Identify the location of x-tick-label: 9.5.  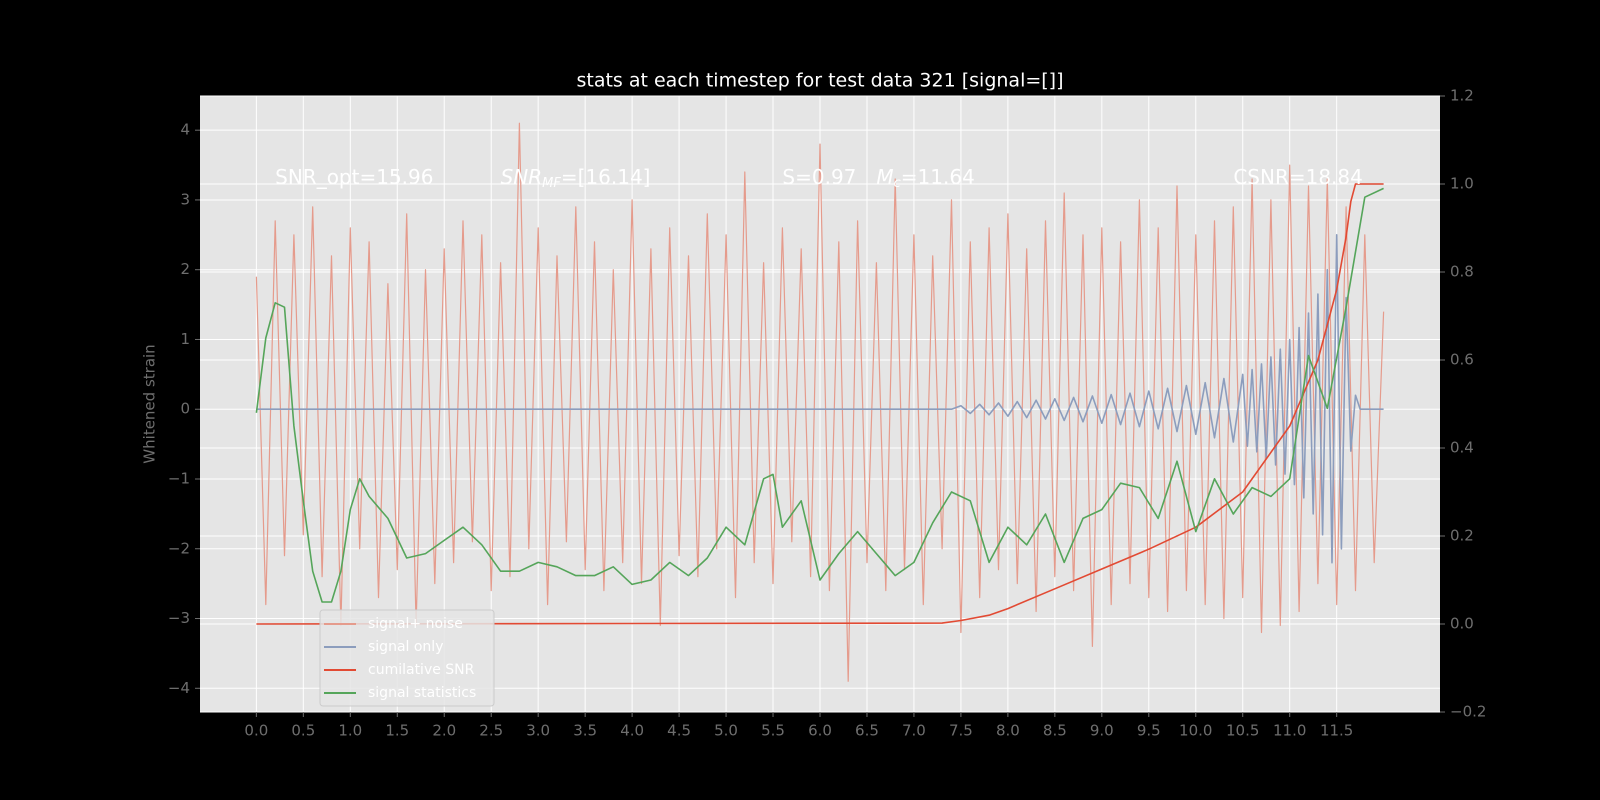
(1149, 731).